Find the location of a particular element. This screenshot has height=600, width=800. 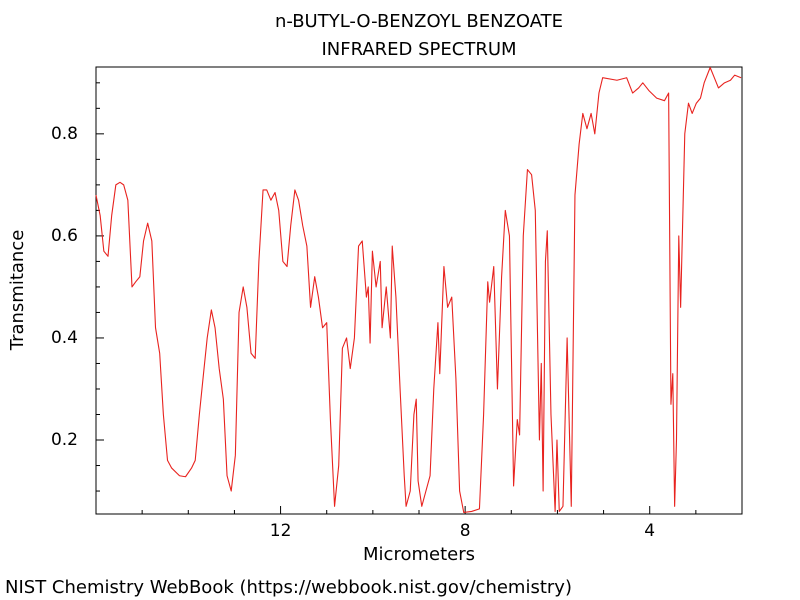

x-tick-label: 12 is located at coordinates (281, 531).